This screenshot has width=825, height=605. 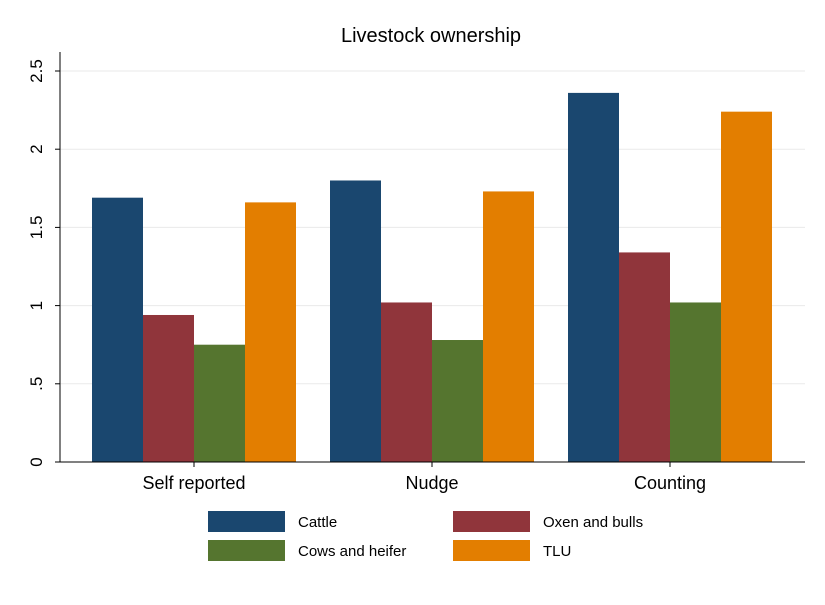 What do you see at coordinates (557, 551) in the screenshot?
I see `legend-label: TLU` at bounding box center [557, 551].